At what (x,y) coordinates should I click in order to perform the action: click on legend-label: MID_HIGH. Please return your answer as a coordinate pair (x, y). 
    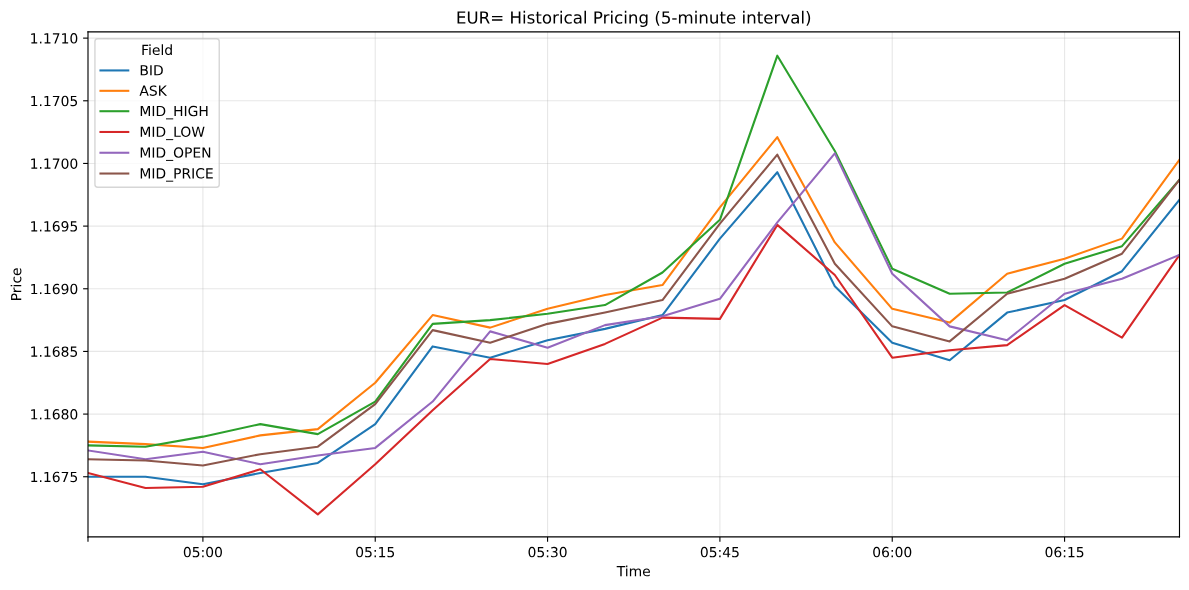
    Looking at the image, I should click on (174, 112).